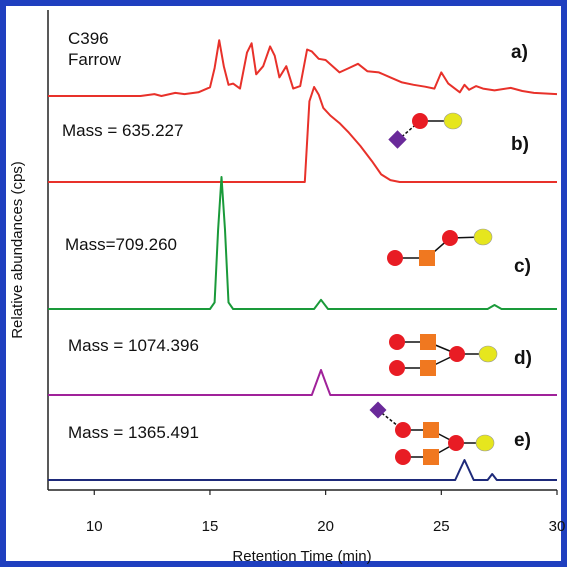 This screenshot has height=567, width=567. What do you see at coordinates (17, 250) in the screenshot?
I see `y-axis-label: Relative abundances (cps)` at bounding box center [17, 250].